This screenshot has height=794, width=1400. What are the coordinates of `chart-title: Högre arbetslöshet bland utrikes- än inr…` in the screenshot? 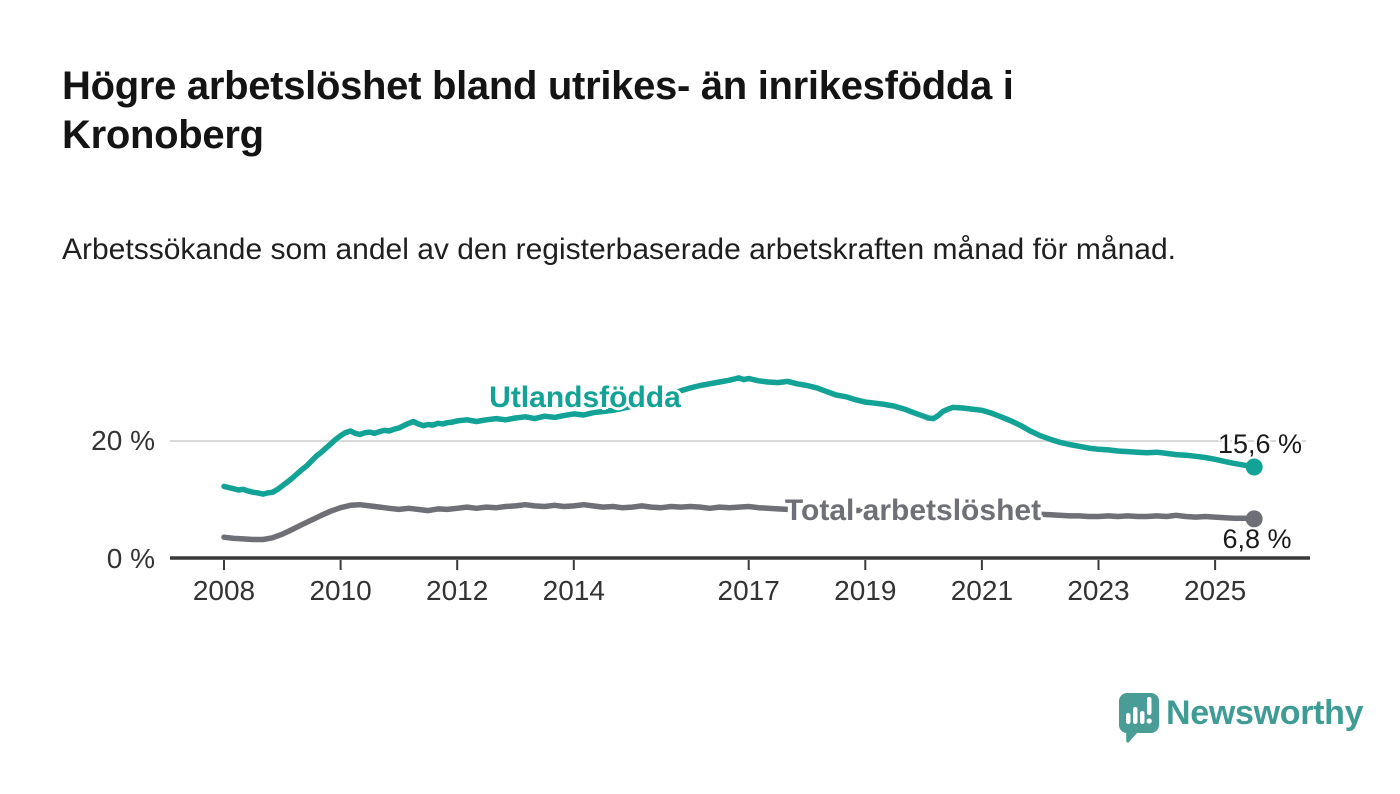 It's located at (538, 110).